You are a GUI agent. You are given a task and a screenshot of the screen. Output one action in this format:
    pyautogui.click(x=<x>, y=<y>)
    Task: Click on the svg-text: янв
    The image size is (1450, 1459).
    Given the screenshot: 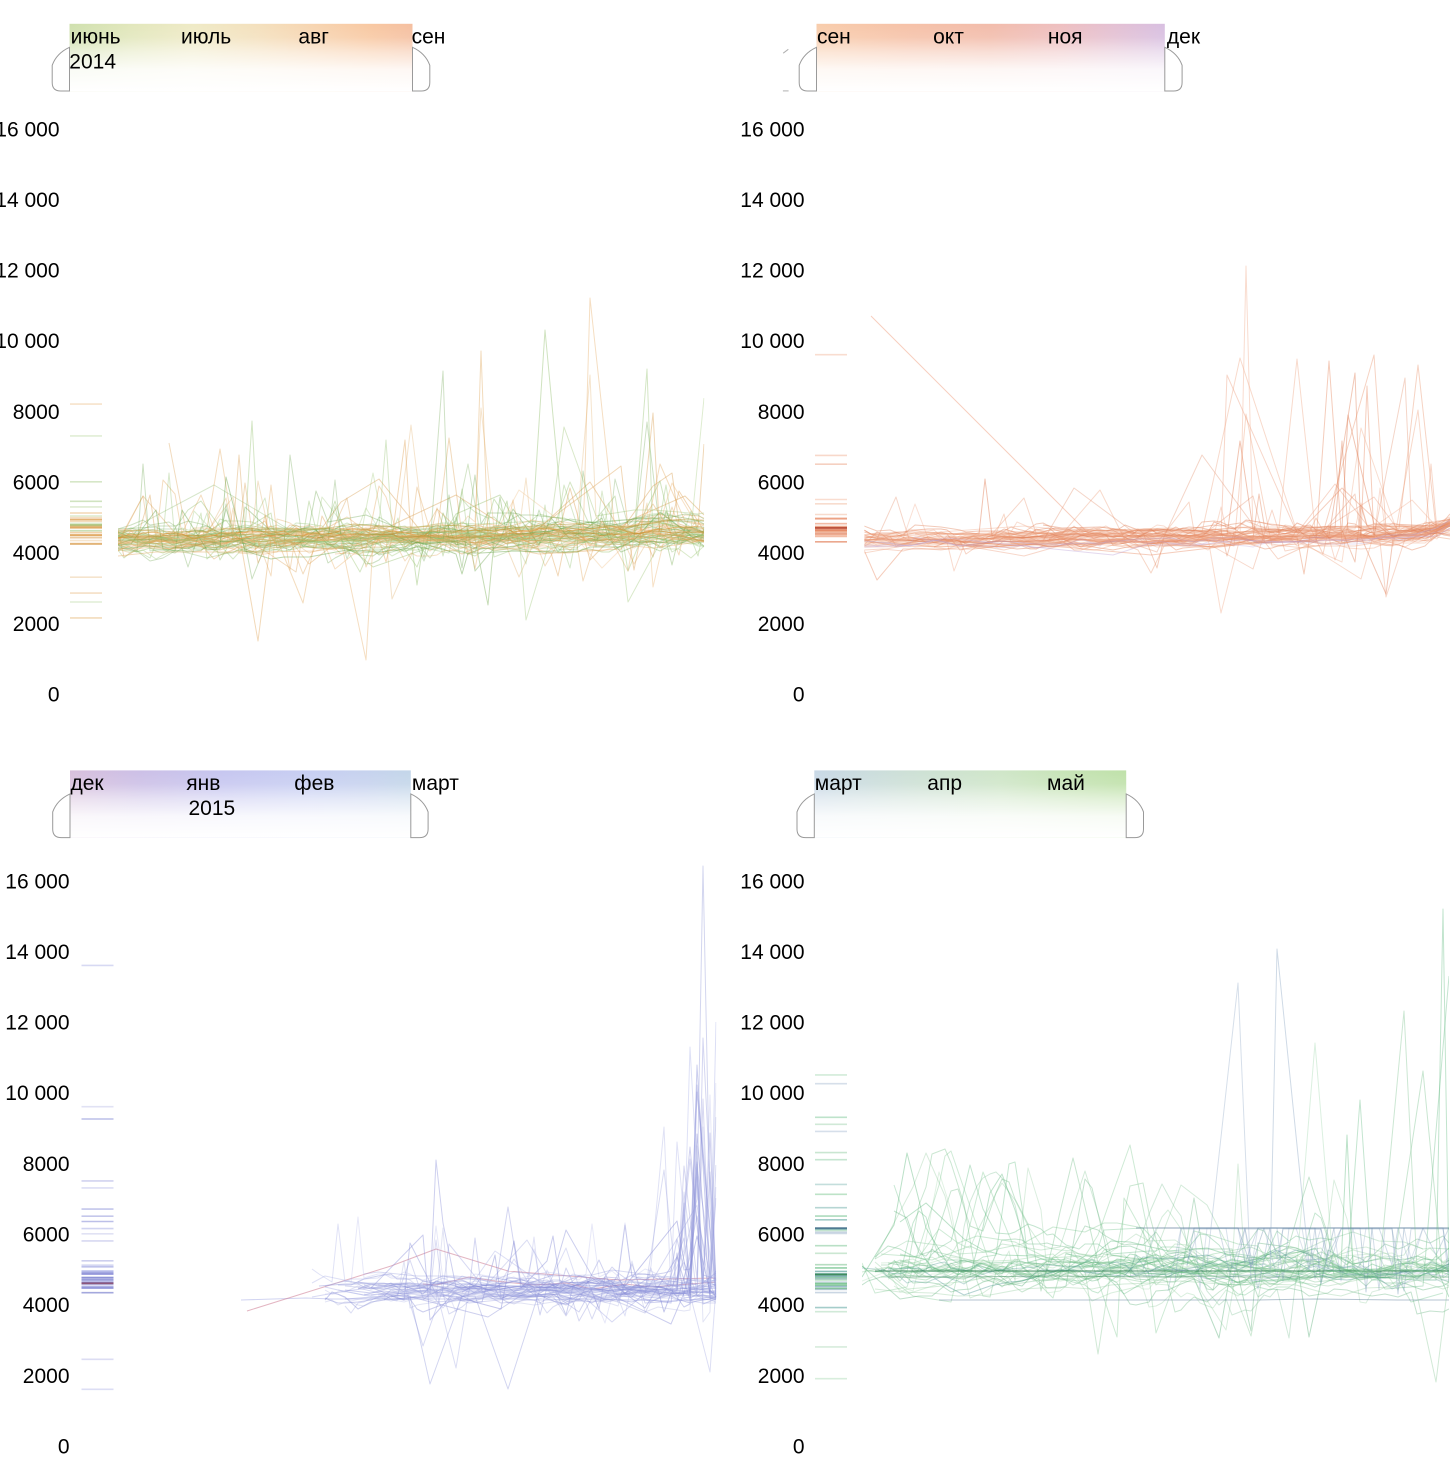 What is the action you would take?
    pyautogui.click(x=203, y=783)
    